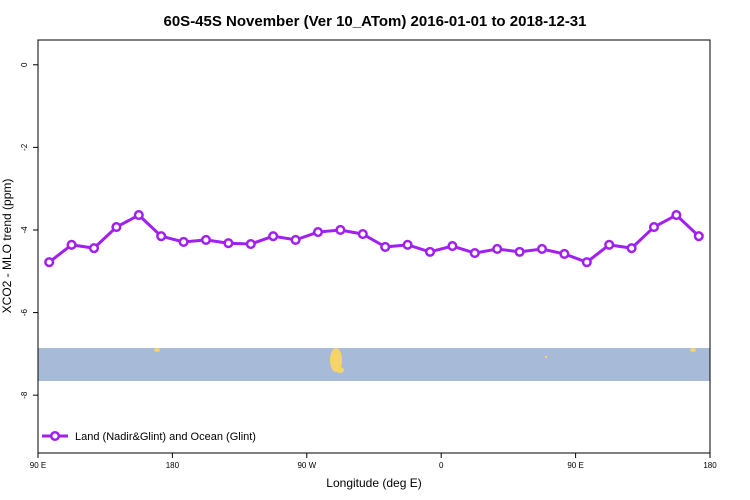  Describe the element at coordinates (55, 436) in the screenshot. I see `legend-marker` at that location.